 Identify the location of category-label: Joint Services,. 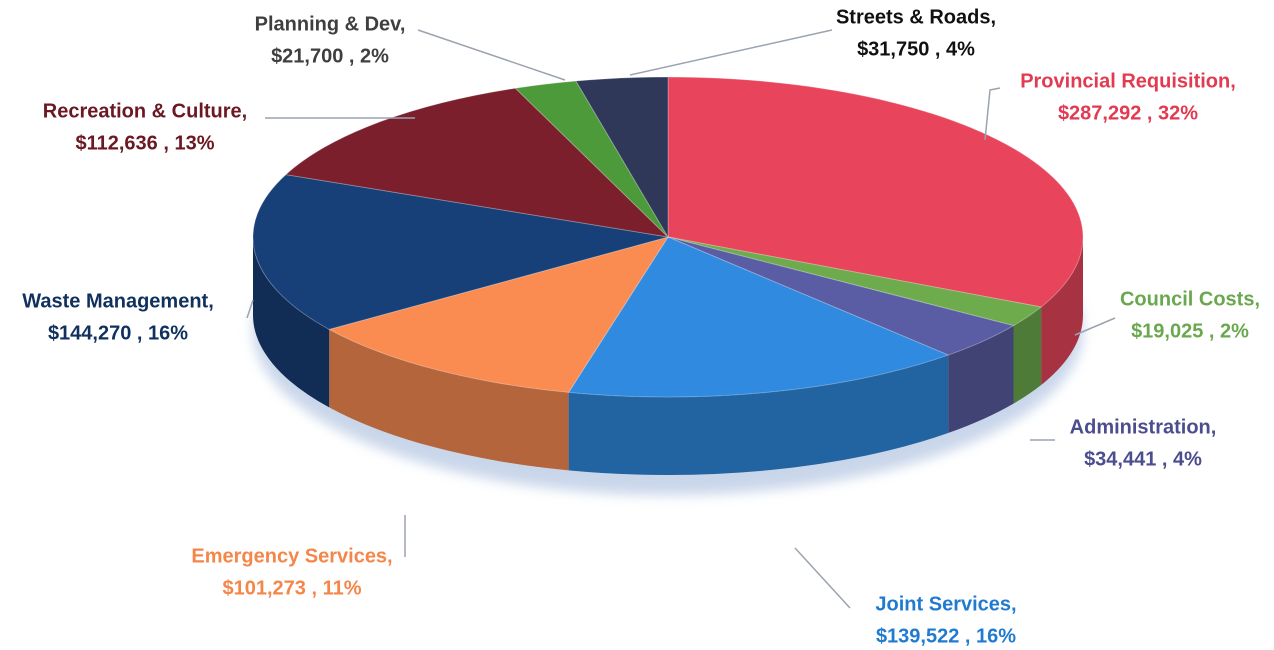
(945, 604).